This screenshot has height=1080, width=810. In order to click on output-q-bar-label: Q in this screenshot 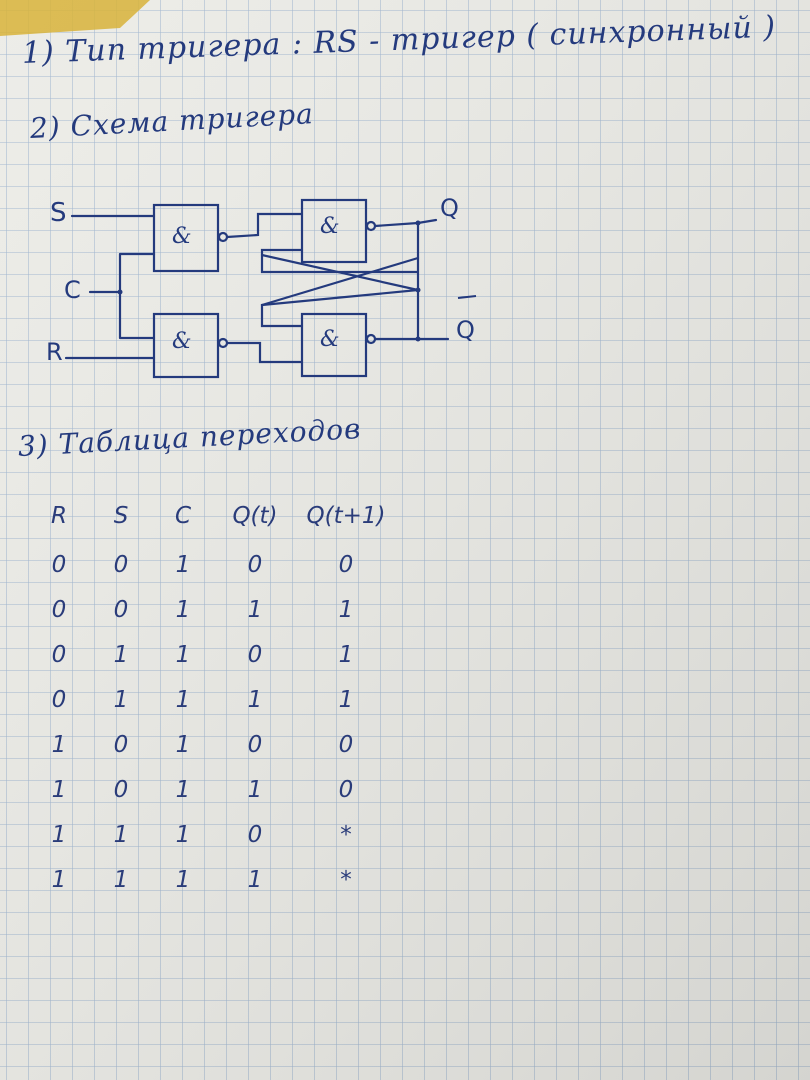, I will do `click(465, 330)`.